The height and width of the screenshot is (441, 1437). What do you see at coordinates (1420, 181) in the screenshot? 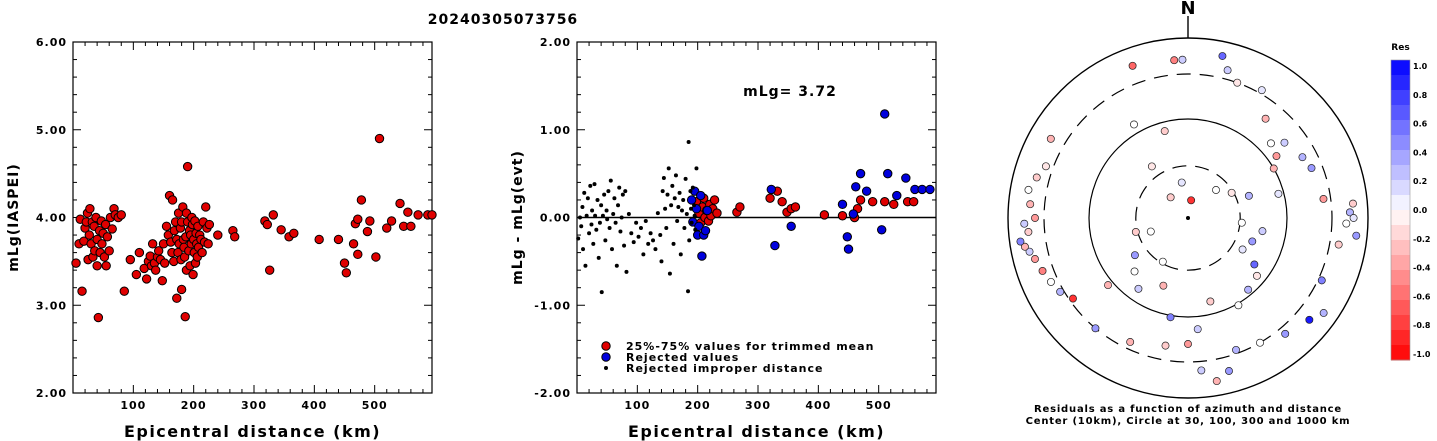
I see `colorbar-tick-label: 0.2` at bounding box center [1420, 181].